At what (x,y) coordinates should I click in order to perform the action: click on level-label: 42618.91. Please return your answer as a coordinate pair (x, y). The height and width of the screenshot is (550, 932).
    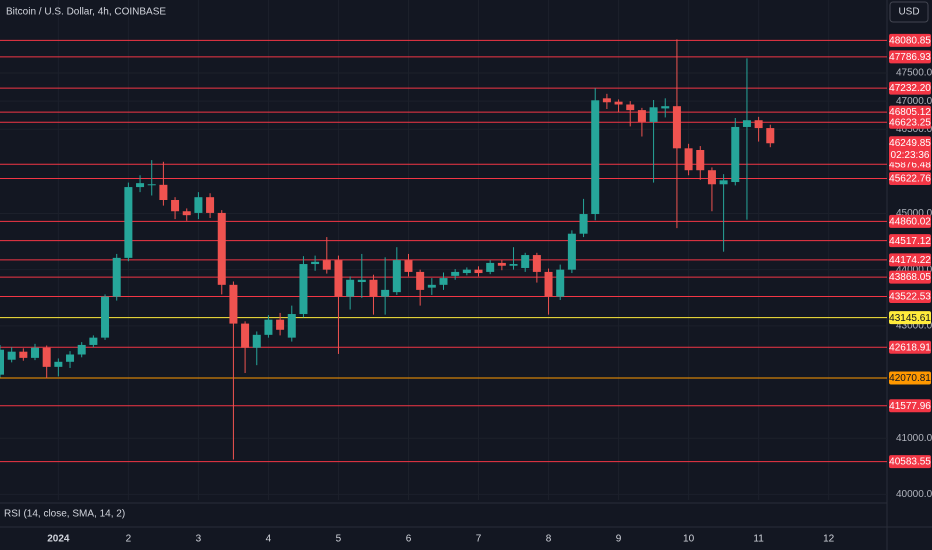
    Looking at the image, I should click on (910, 347).